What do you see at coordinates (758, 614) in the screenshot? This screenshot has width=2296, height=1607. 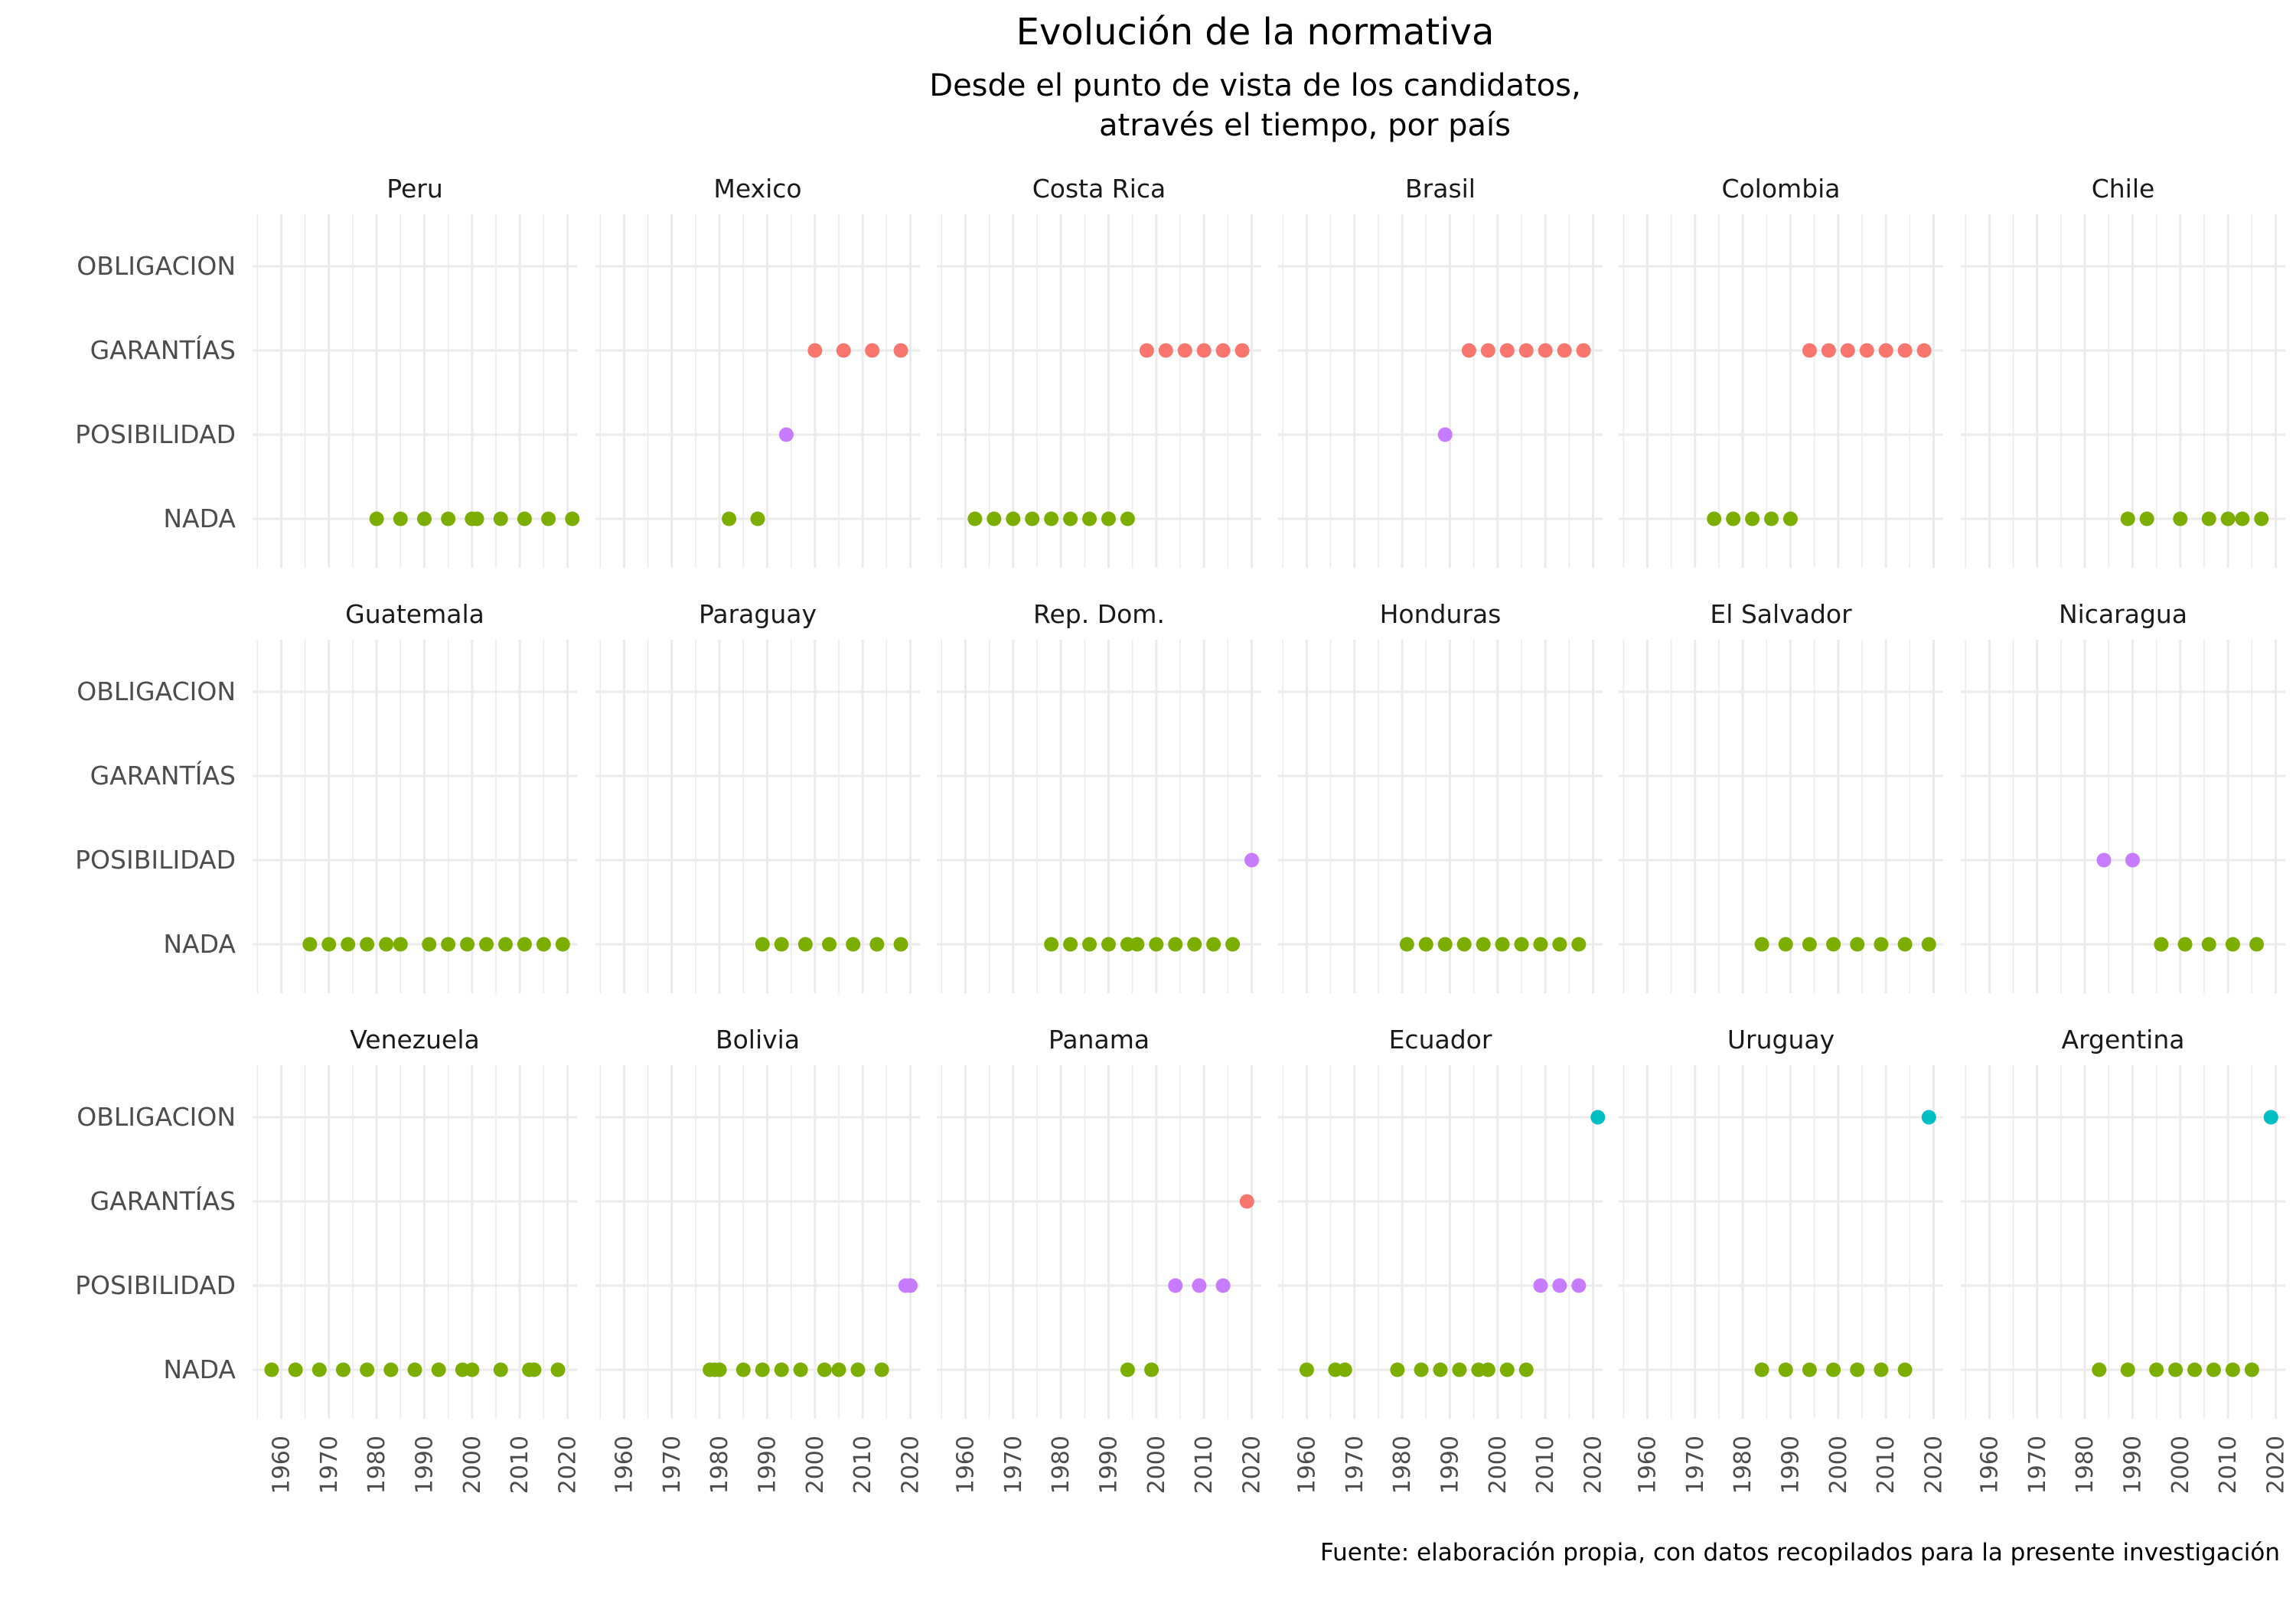 I see `facet-label: Paraguay` at bounding box center [758, 614].